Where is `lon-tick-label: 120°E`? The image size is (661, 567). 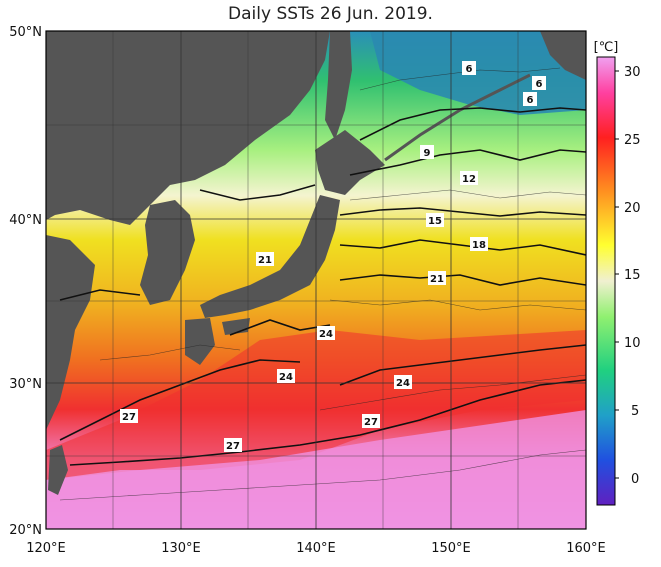 lon-tick-label: 120°E is located at coordinates (46, 548).